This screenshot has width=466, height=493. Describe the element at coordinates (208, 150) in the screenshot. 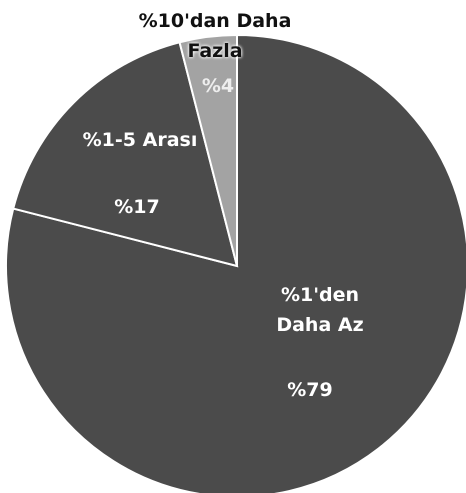

I see `pie-slice` at that location.